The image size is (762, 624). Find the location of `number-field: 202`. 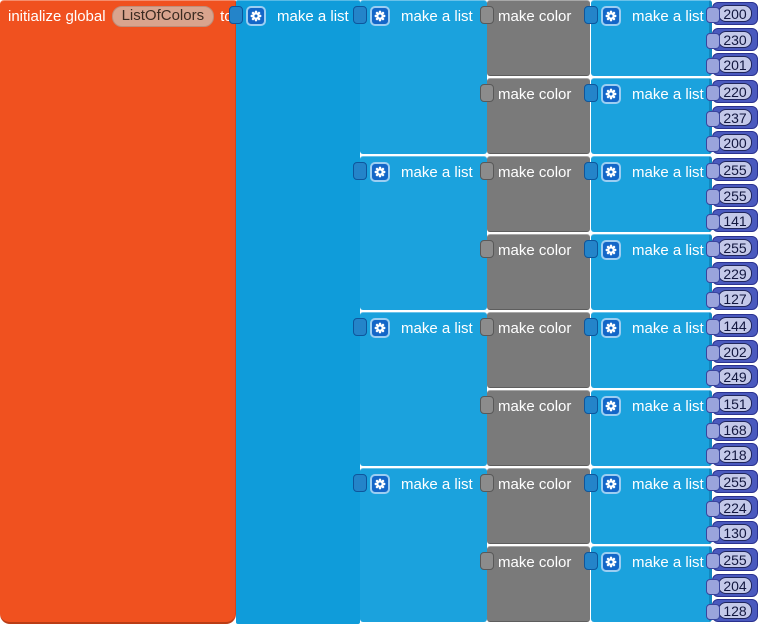

number-field: 202 is located at coordinates (735, 351).